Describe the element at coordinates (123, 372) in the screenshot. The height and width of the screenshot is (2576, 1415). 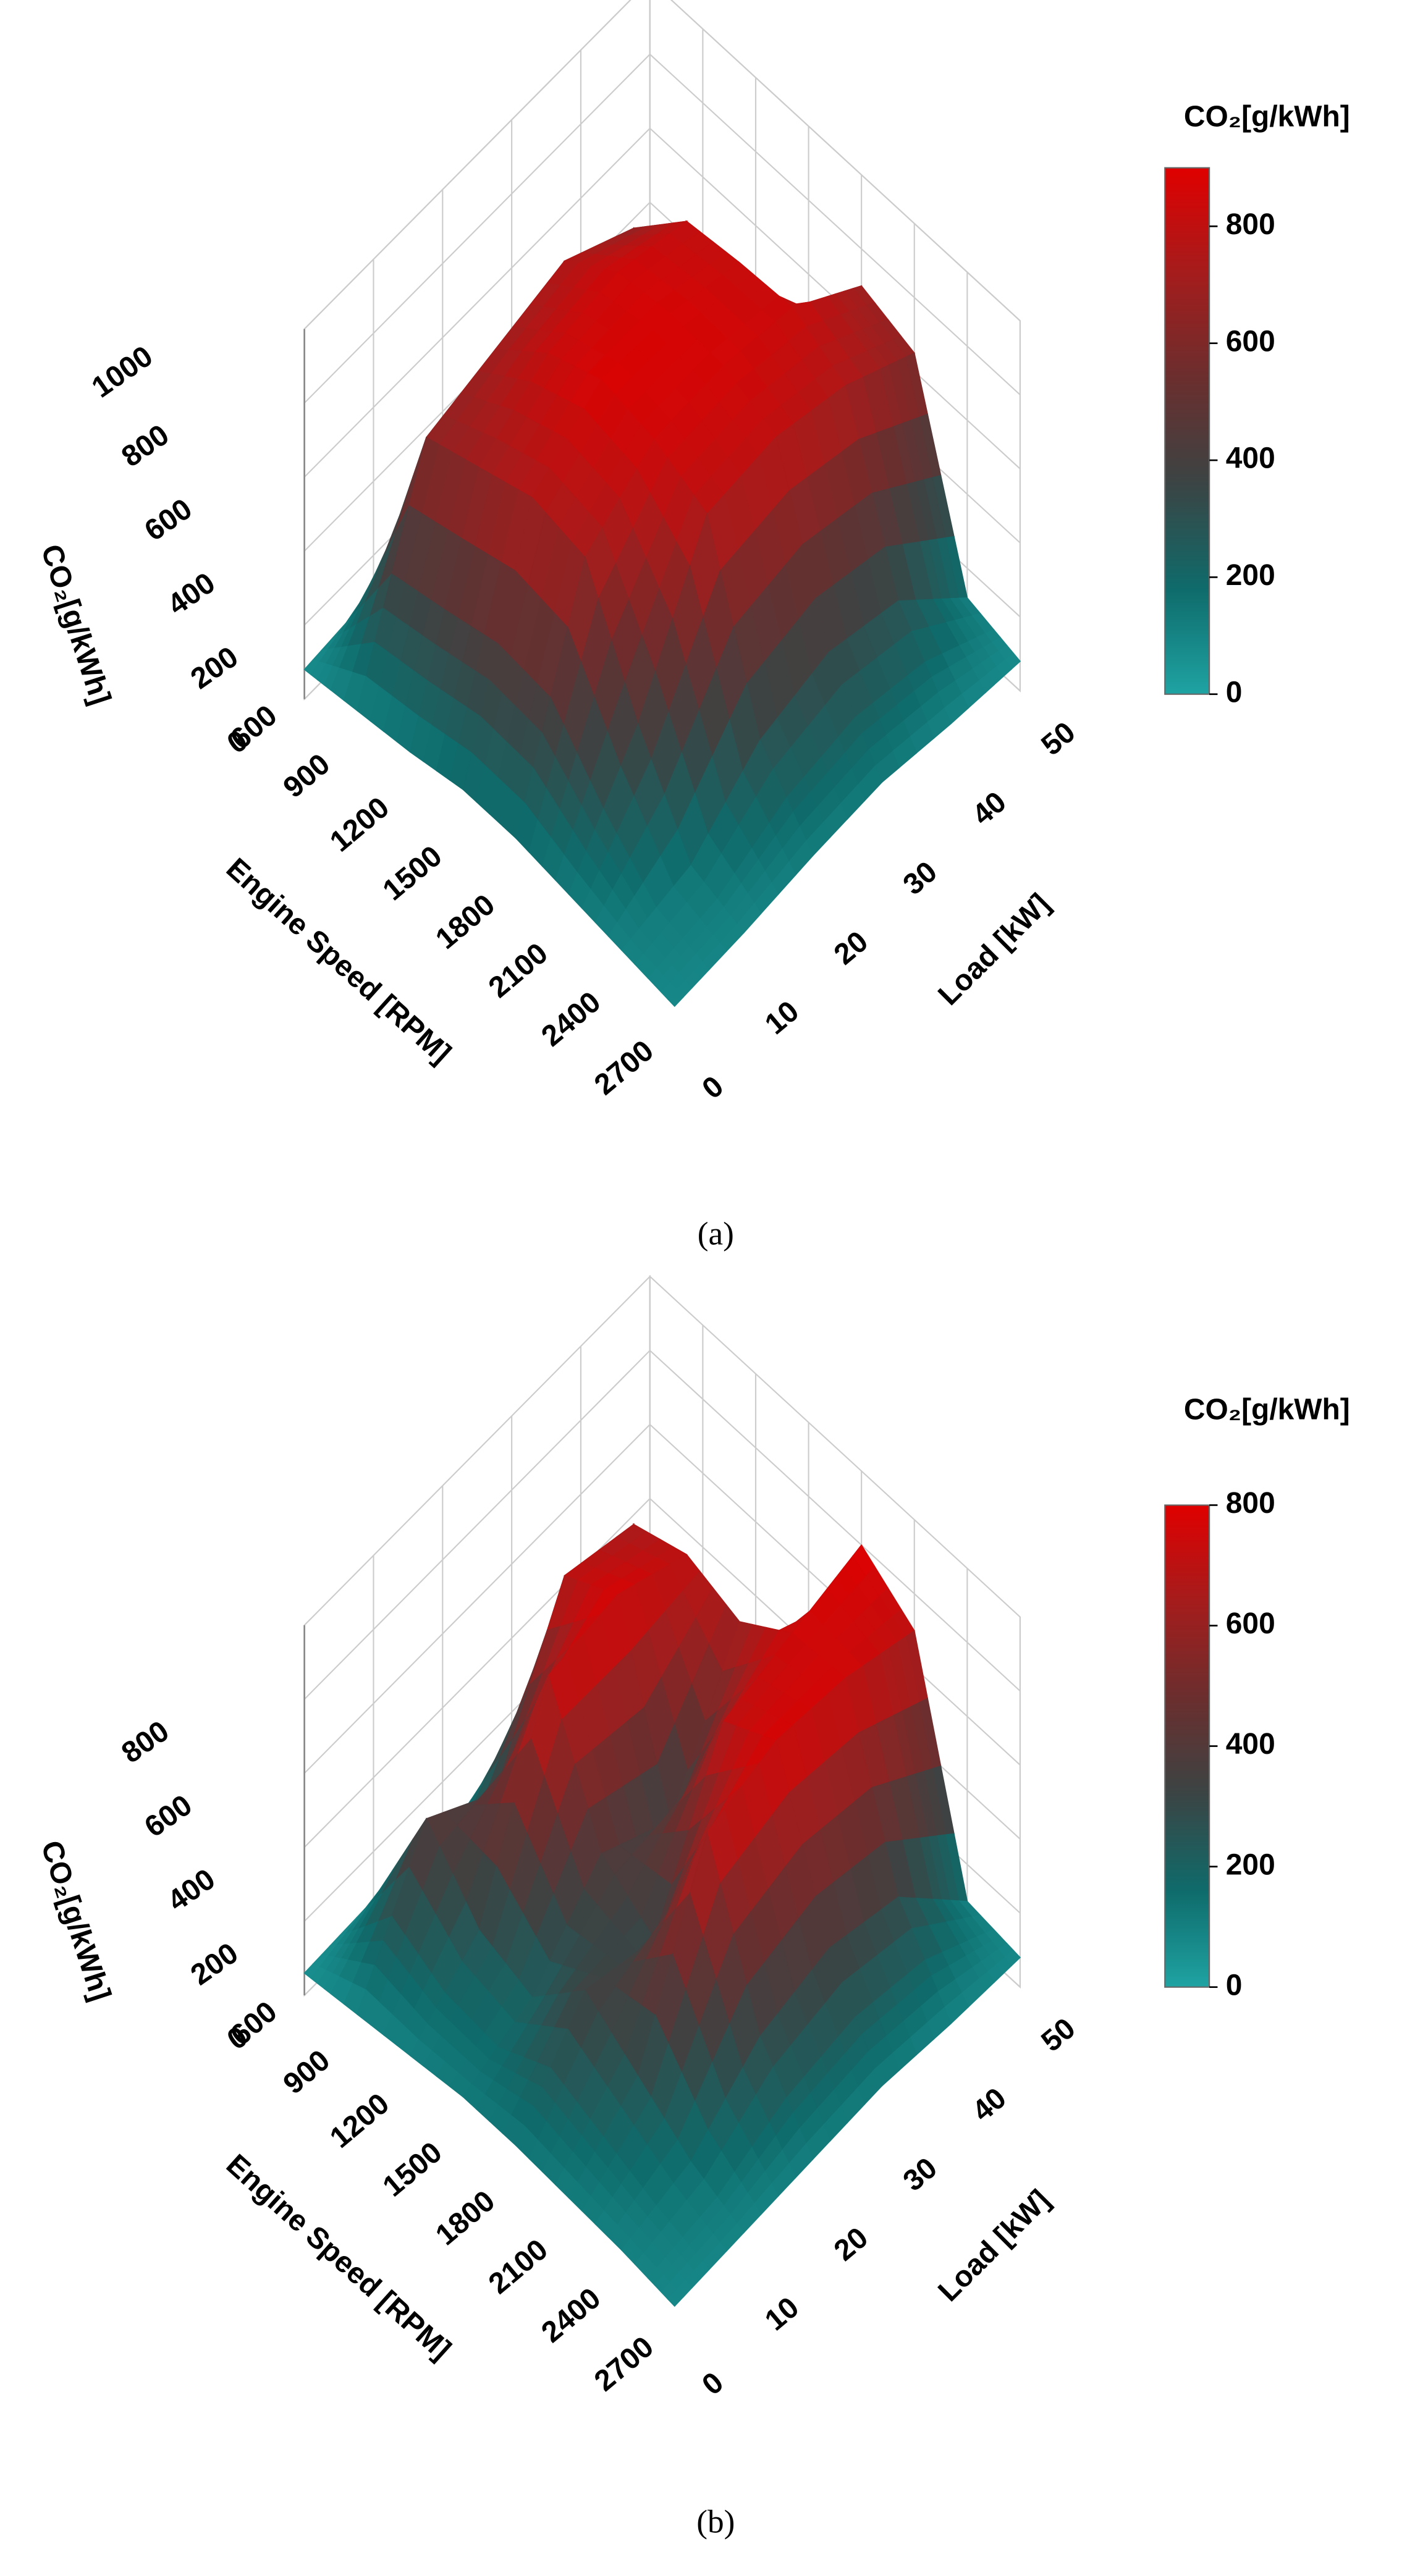
I see `z-tick-label: 1000` at that location.